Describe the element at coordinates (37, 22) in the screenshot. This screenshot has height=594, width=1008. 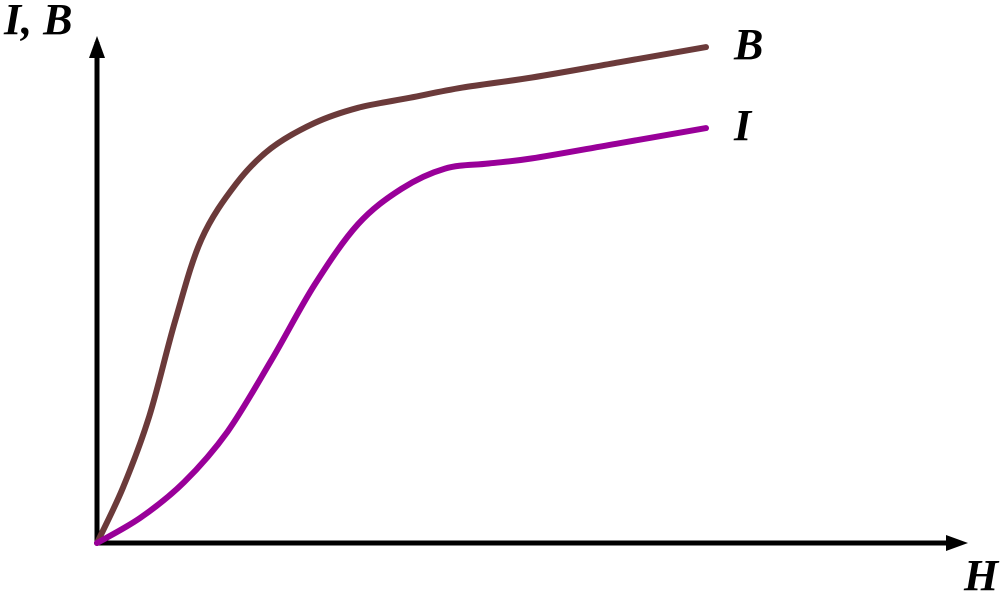
I see `y-axis-label: I, B` at that location.